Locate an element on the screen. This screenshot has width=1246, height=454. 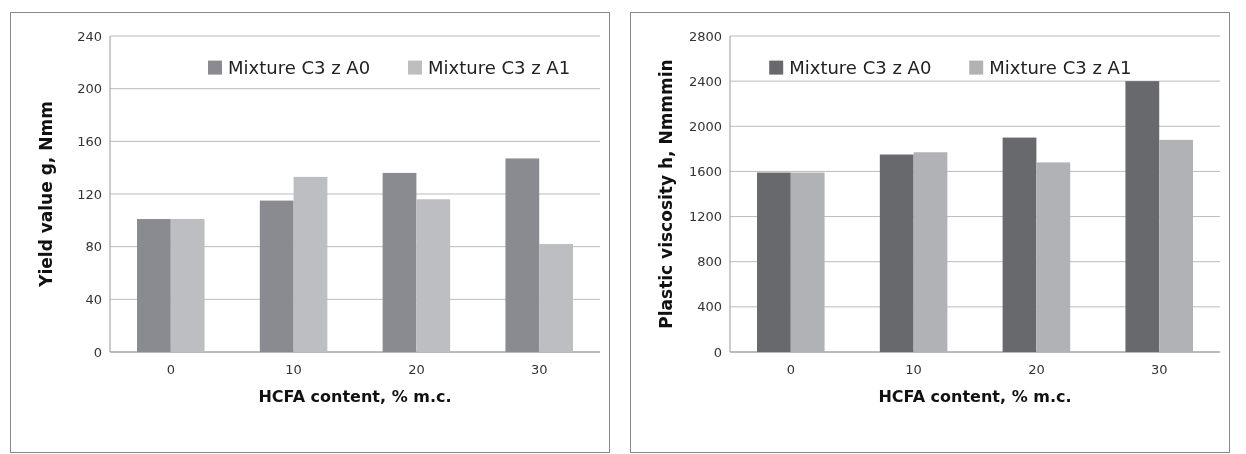
y-tick-label: 2400 is located at coordinates (705, 81).